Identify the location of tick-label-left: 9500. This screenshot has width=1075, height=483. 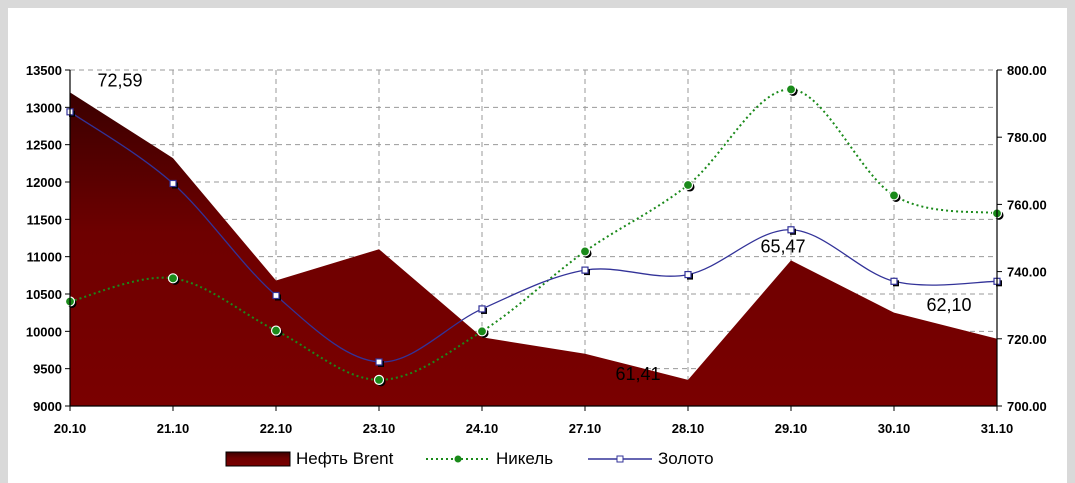
(47, 369).